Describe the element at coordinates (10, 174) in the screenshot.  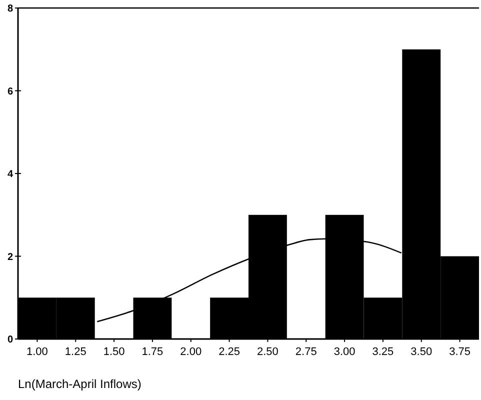
I see `y-tick-label: 4` at that location.